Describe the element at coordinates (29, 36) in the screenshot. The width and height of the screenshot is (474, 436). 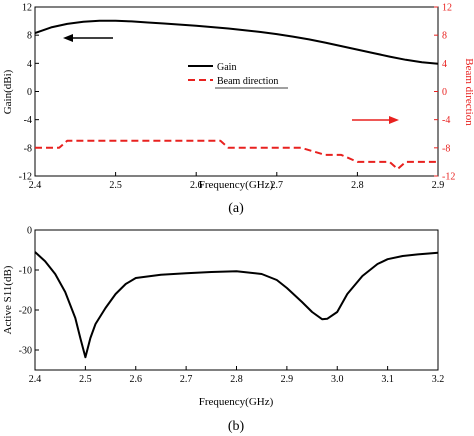
I see `y-tick-label: 8` at that location.